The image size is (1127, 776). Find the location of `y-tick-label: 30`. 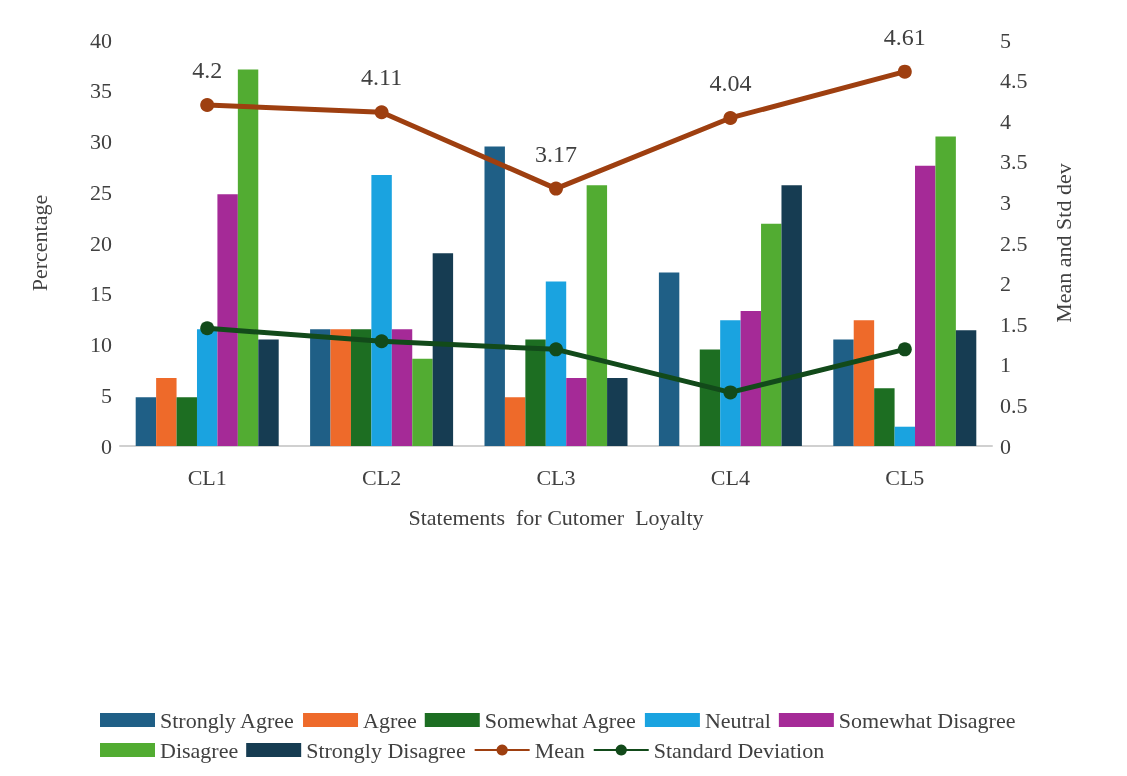

y-tick-label: 30 is located at coordinates (101, 141).